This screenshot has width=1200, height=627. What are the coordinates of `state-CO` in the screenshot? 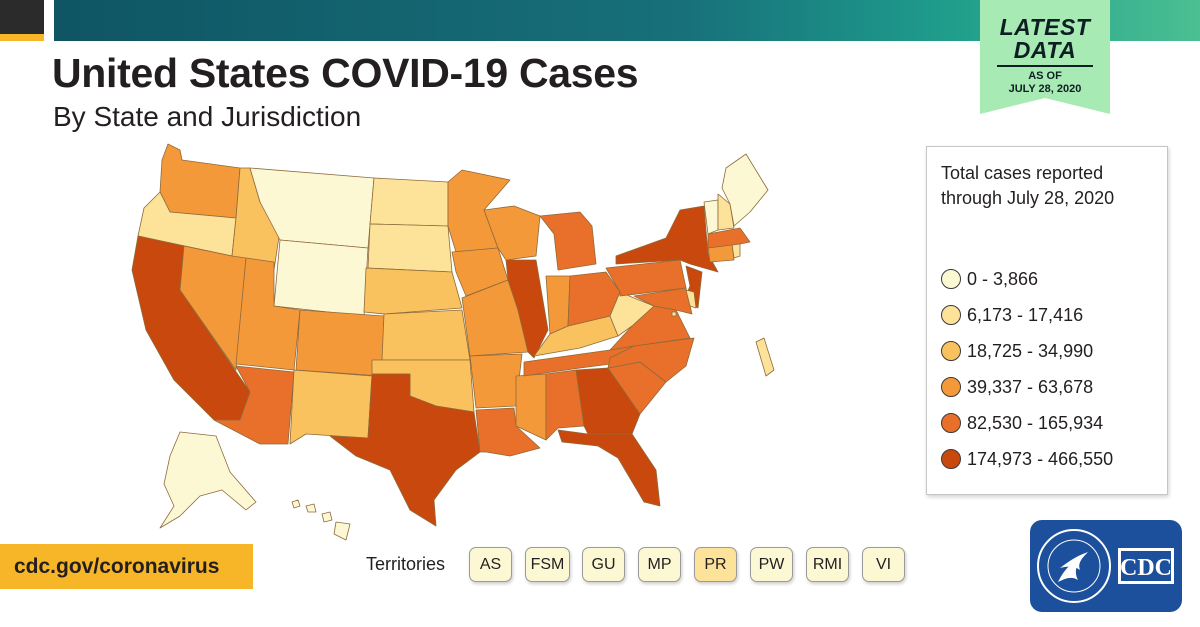 It's located at (340, 343).